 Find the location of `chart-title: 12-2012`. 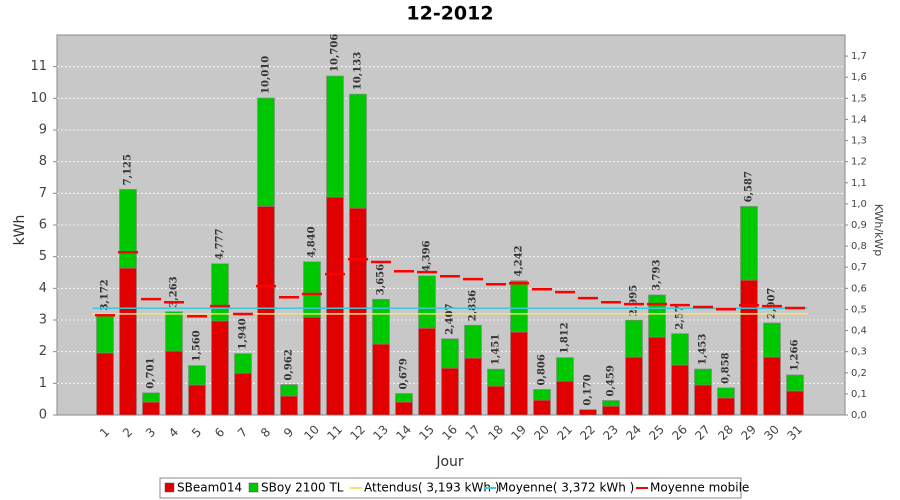

chart-title: 12-2012 is located at coordinates (449, 14).